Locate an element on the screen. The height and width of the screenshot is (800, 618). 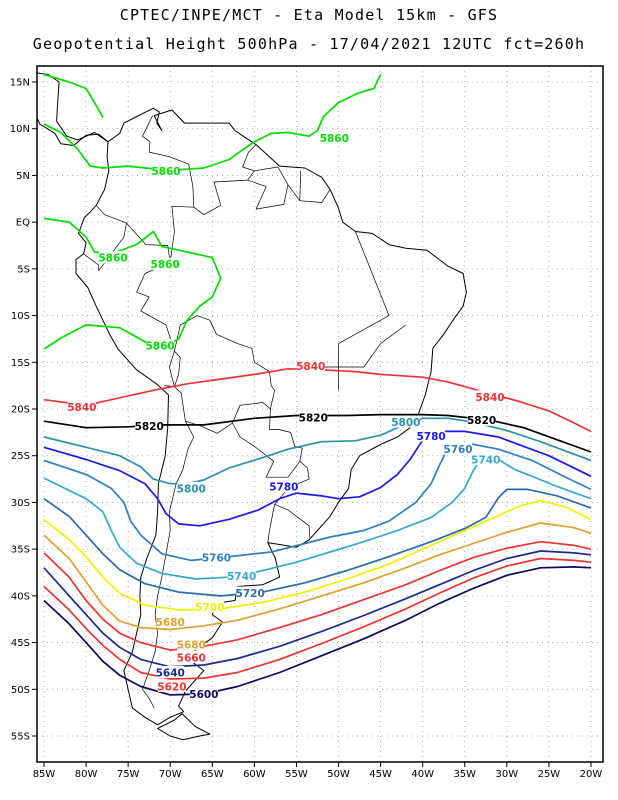
contour-label: 5660 is located at coordinates (191, 659).